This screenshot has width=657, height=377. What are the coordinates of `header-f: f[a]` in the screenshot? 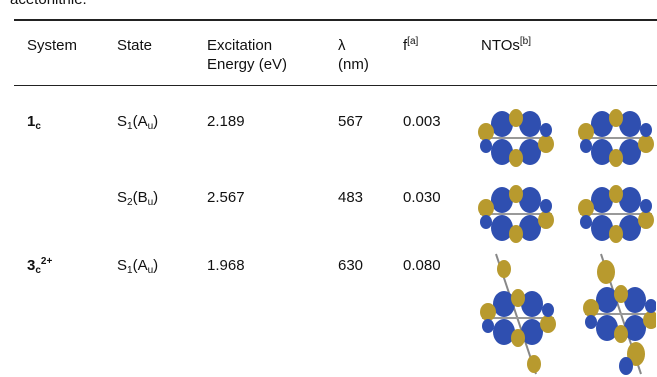 It's located at (410, 45).